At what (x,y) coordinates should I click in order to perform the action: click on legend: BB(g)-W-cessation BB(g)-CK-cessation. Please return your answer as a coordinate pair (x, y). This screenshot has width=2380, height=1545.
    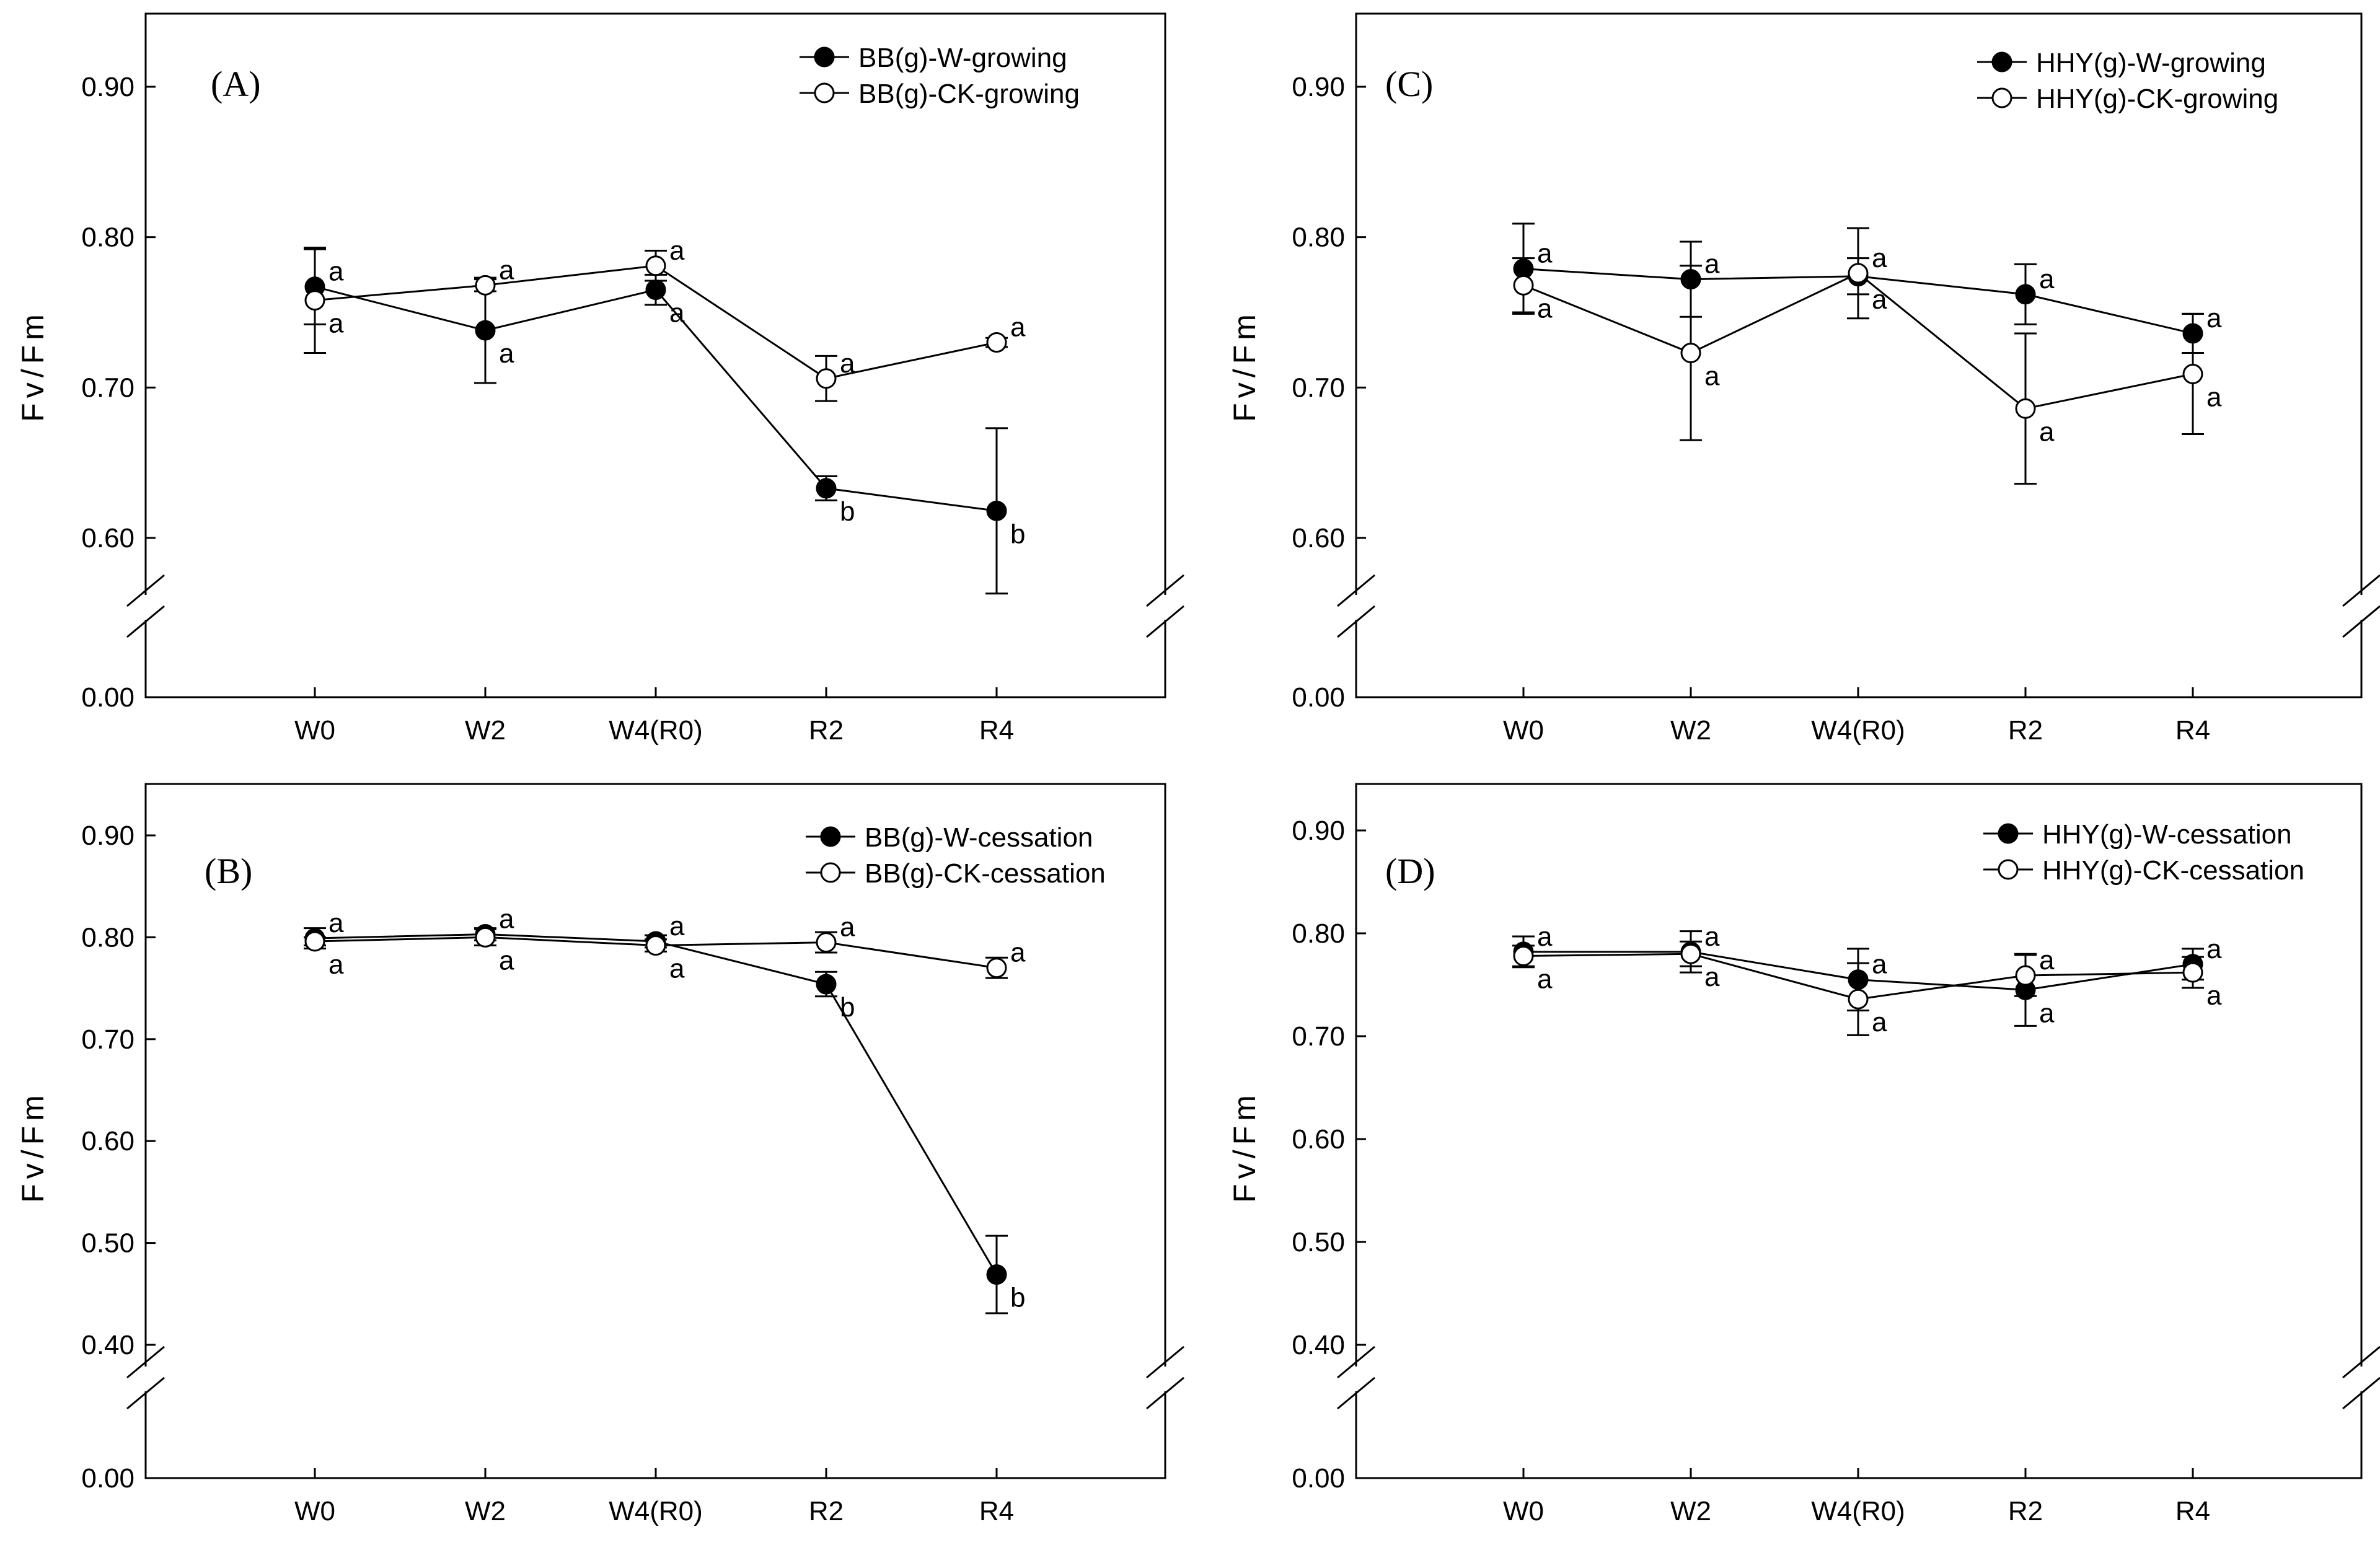
    Looking at the image, I should click on (956, 855).